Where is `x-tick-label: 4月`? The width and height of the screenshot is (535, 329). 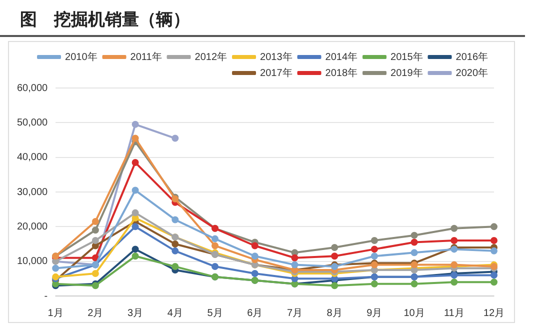 x-tick-label: 4月 is located at coordinates (175, 313).